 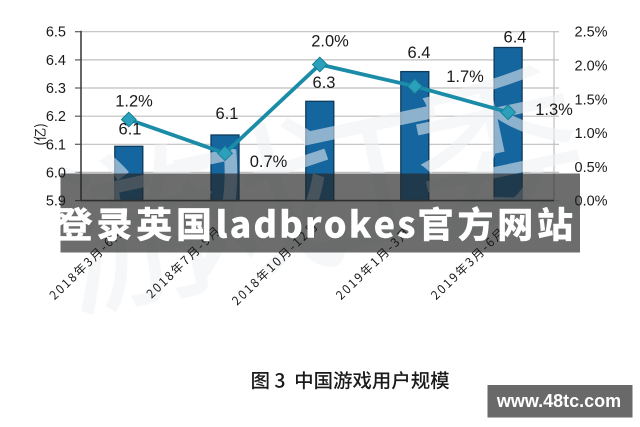 What do you see at coordinates (56, 33) in the screenshot?
I see `svg-text: 6.5` at bounding box center [56, 33].